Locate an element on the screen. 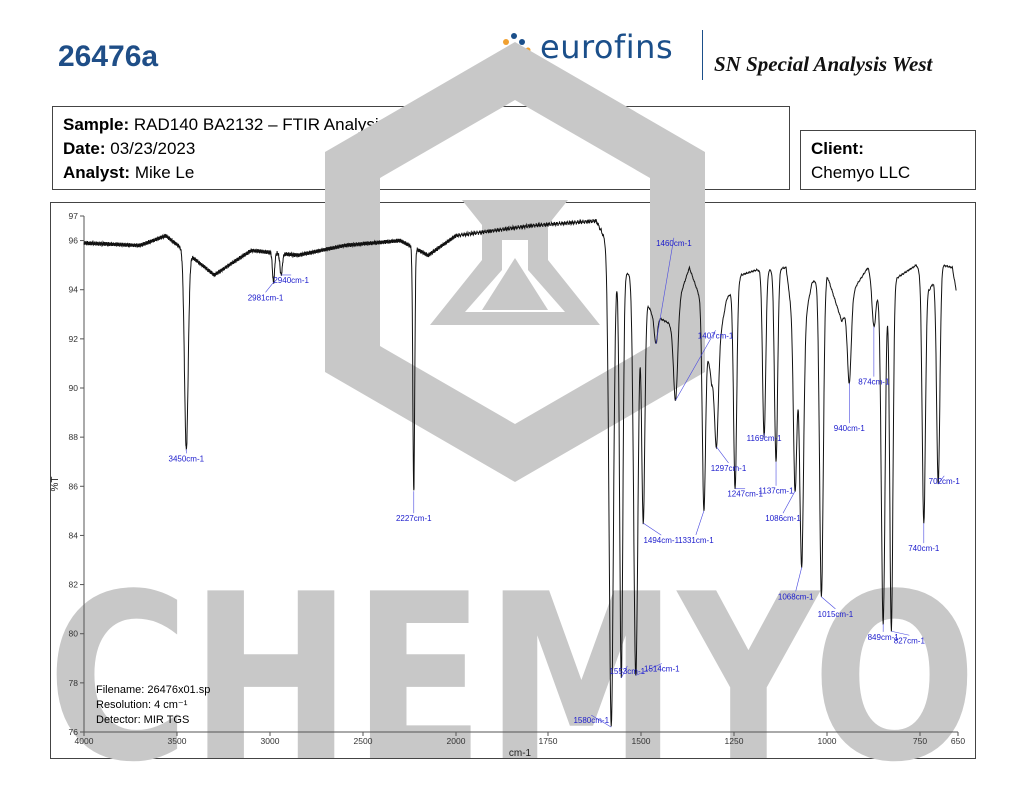  y-tick-label: 90 is located at coordinates (74, 388).